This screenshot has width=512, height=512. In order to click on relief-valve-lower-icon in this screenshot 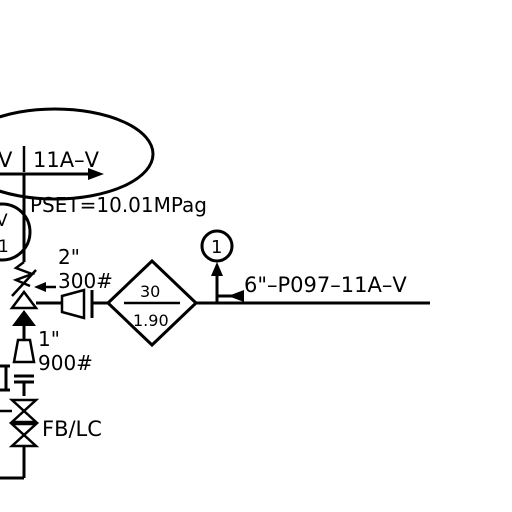, I will do `click(24, 318)`.